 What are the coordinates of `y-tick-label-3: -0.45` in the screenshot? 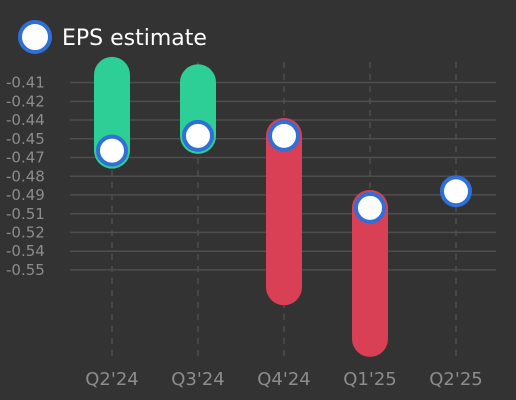 It's located at (25, 139).